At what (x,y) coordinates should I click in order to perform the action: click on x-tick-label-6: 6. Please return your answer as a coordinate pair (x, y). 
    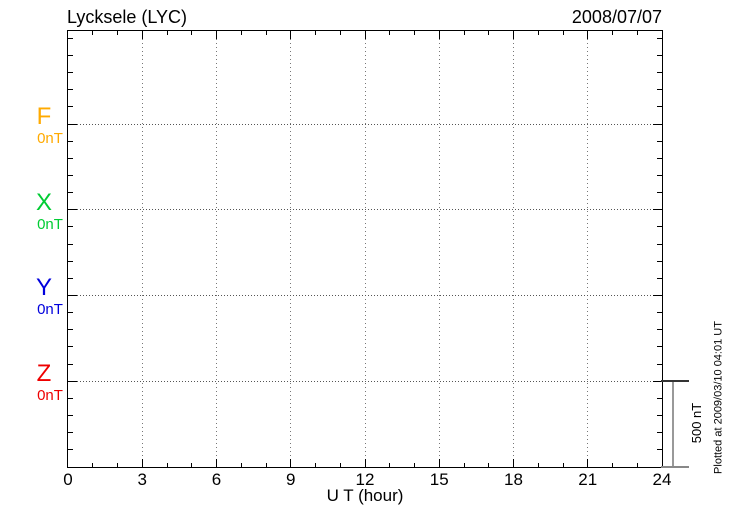
    Looking at the image, I should click on (216, 479).